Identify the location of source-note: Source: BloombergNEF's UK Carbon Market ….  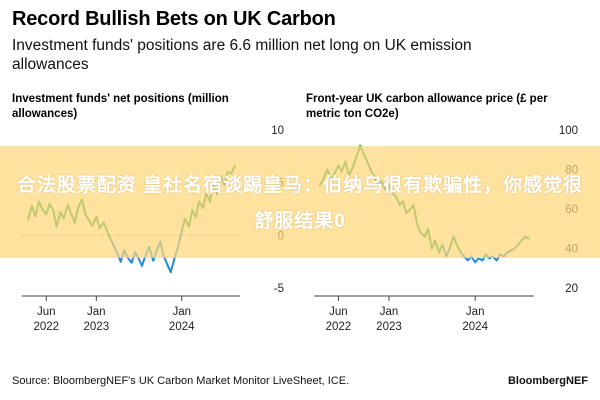
(181, 381).